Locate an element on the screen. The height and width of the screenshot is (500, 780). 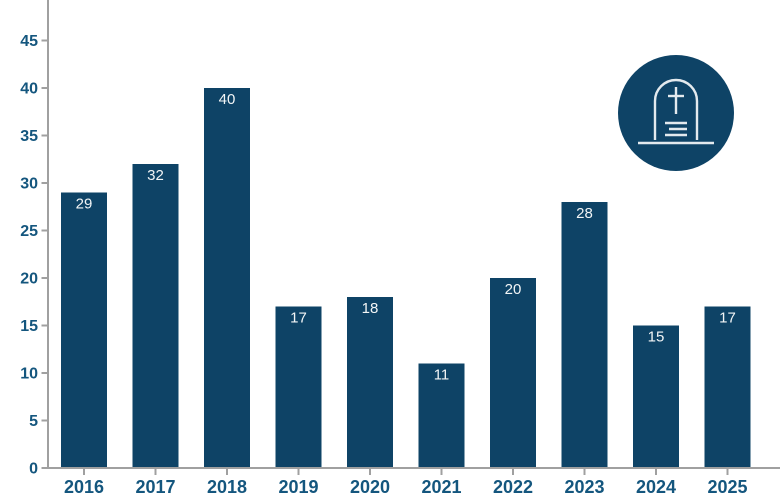
bar-value-label: 18 is located at coordinates (370, 308).